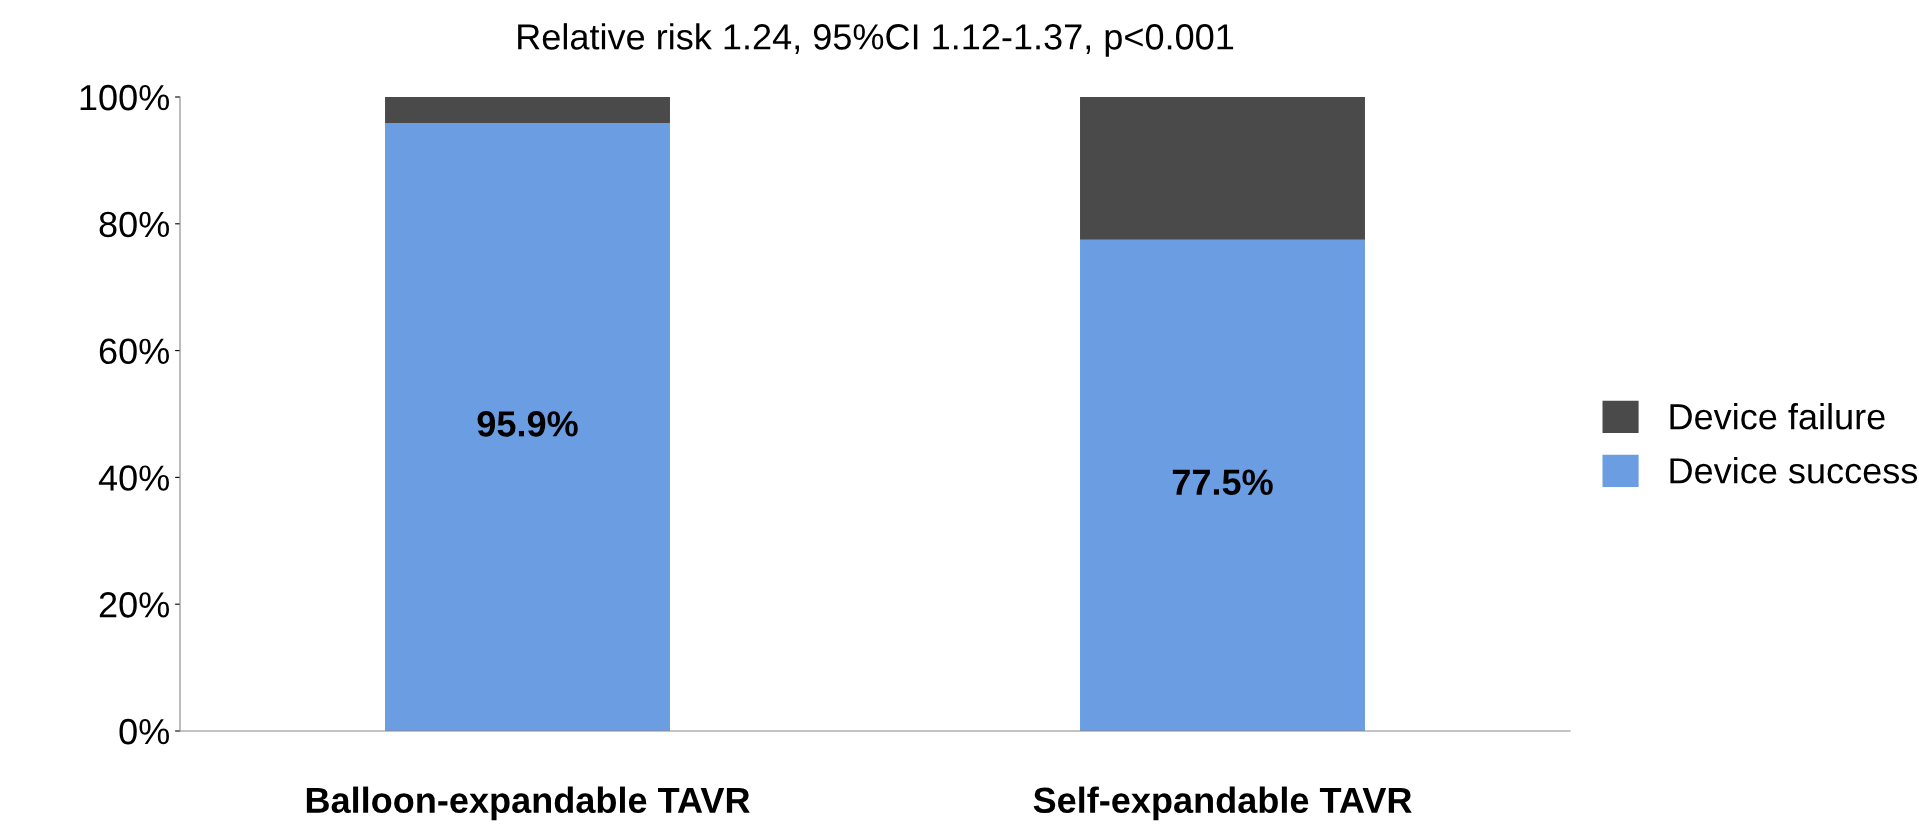 The width and height of the screenshot is (1919, 824). What do you see at coordinates (1794, 470) in the screenshot?
I see `legend-label: Device success` at bounding box center [1794, 470].